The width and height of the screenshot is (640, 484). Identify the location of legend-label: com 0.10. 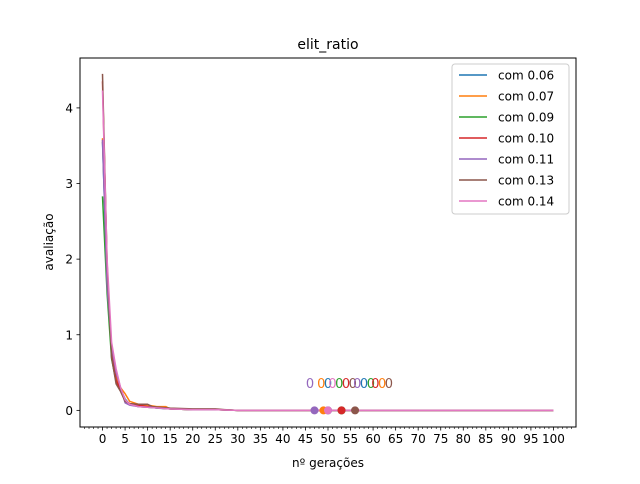
(526, 139).